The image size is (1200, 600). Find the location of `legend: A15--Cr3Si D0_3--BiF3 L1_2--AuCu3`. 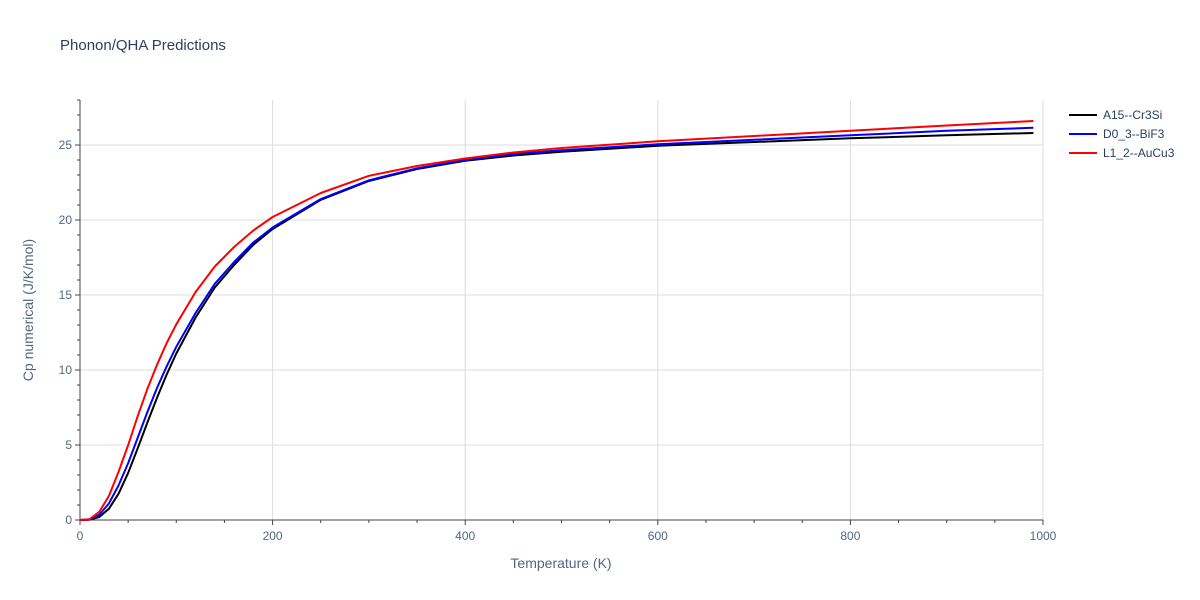

legend: A15--Cr3Si D0_3--BiF3 L1_2--AuCu3 is located at coordinates (1122, 134).